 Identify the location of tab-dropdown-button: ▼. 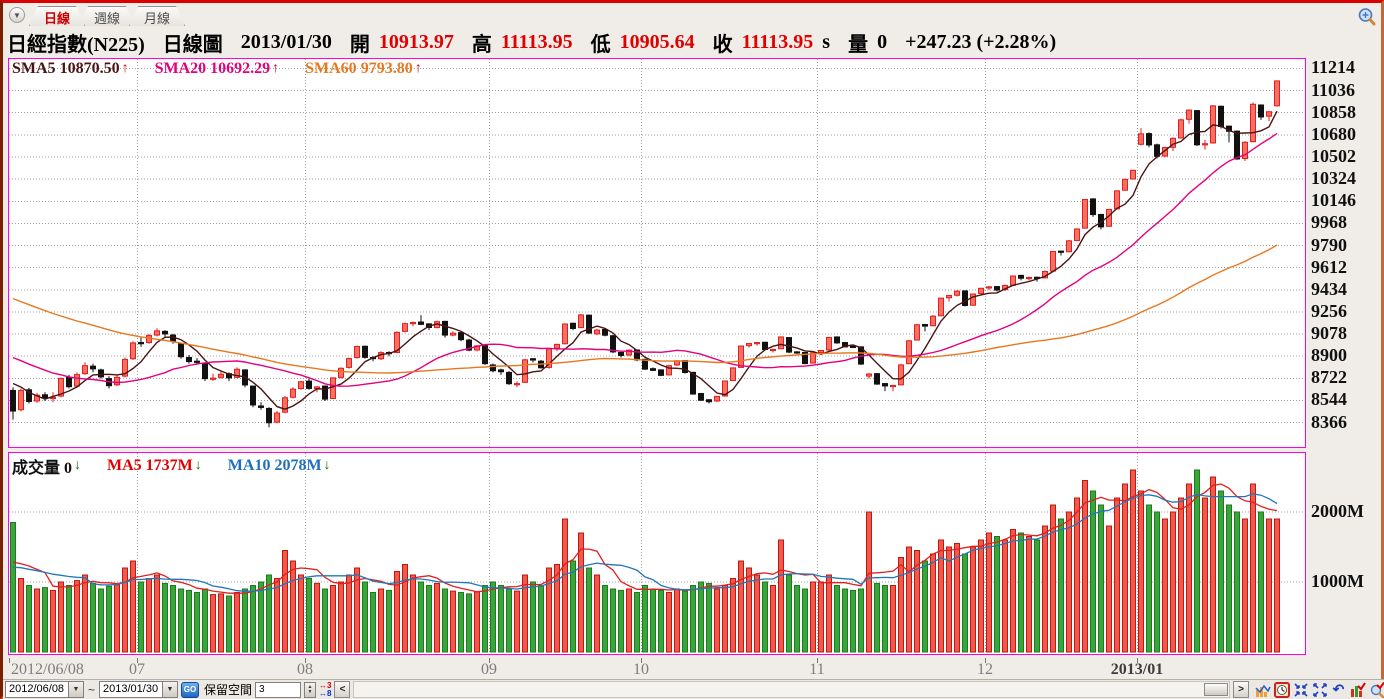
(17, 15).